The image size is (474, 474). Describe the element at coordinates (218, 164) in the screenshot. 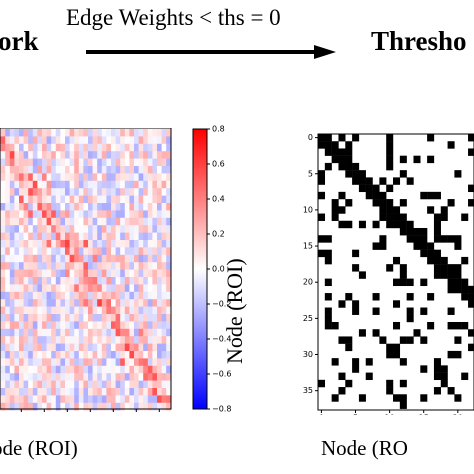

I see `colorbar-tick-label: 0.6` at that location.